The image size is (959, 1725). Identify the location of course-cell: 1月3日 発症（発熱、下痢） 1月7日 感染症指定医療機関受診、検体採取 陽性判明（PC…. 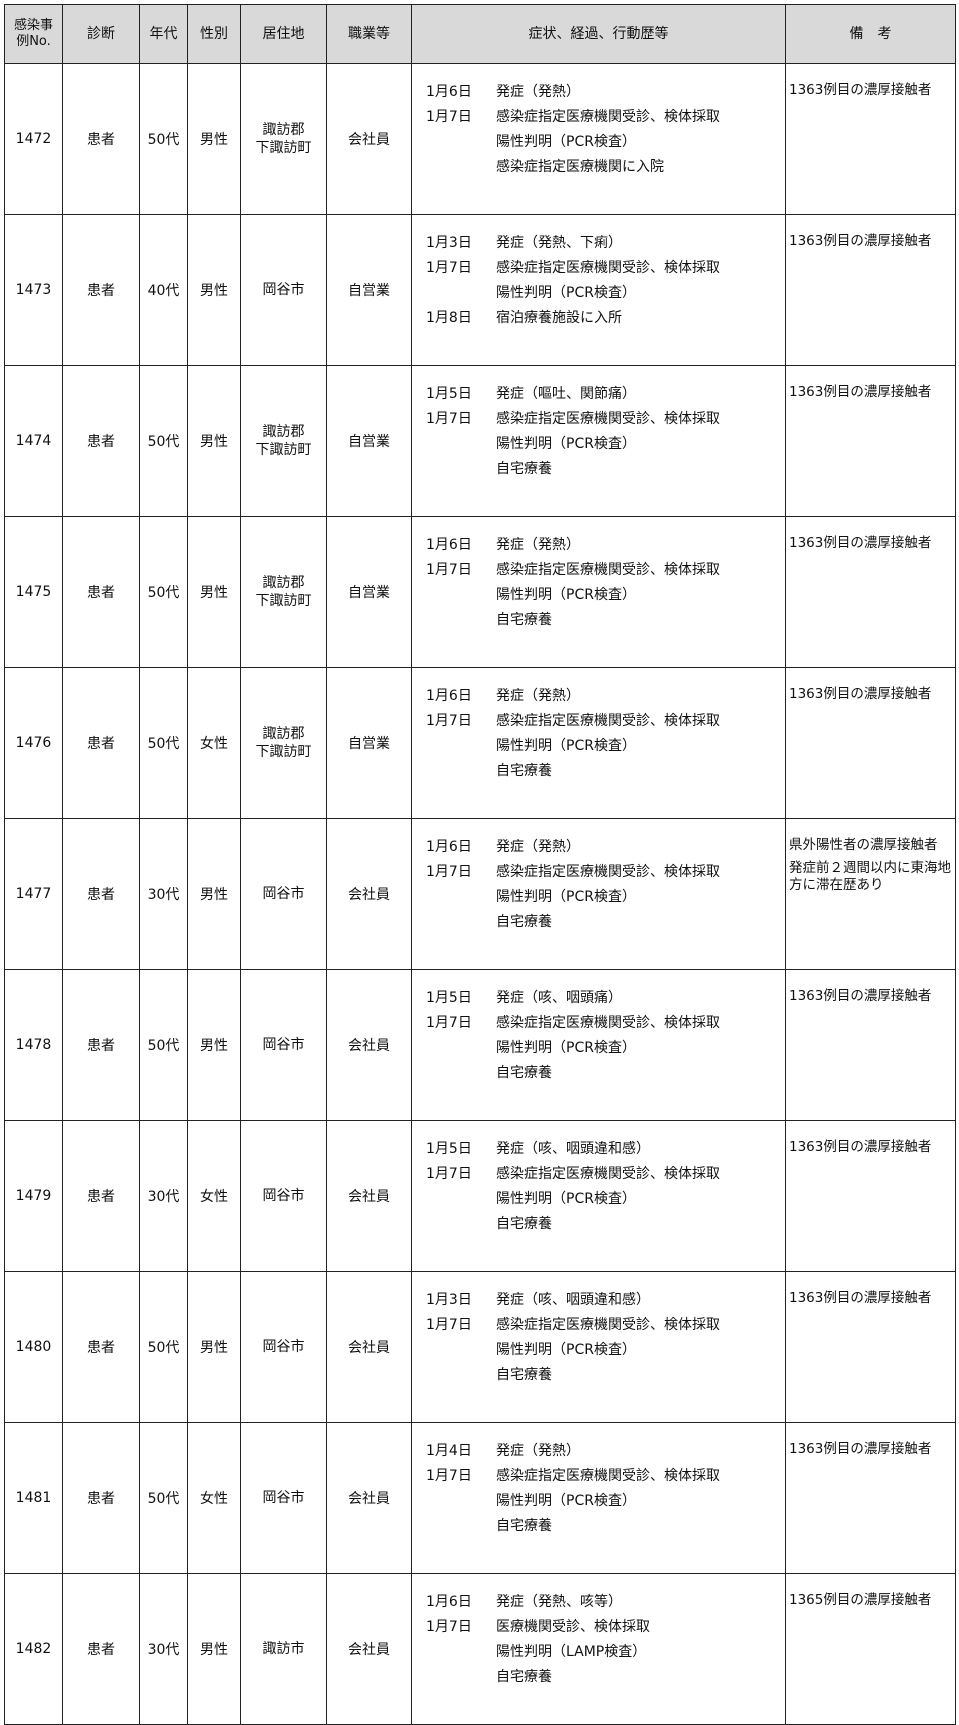
(598, 290).